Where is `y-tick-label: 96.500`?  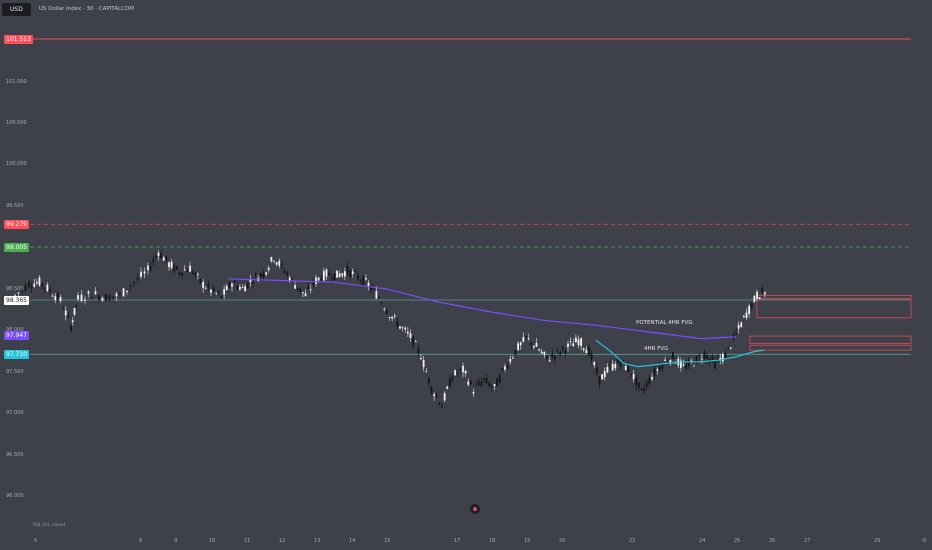
y-tick-label: 96.500 is located at coordinates (15, 454).